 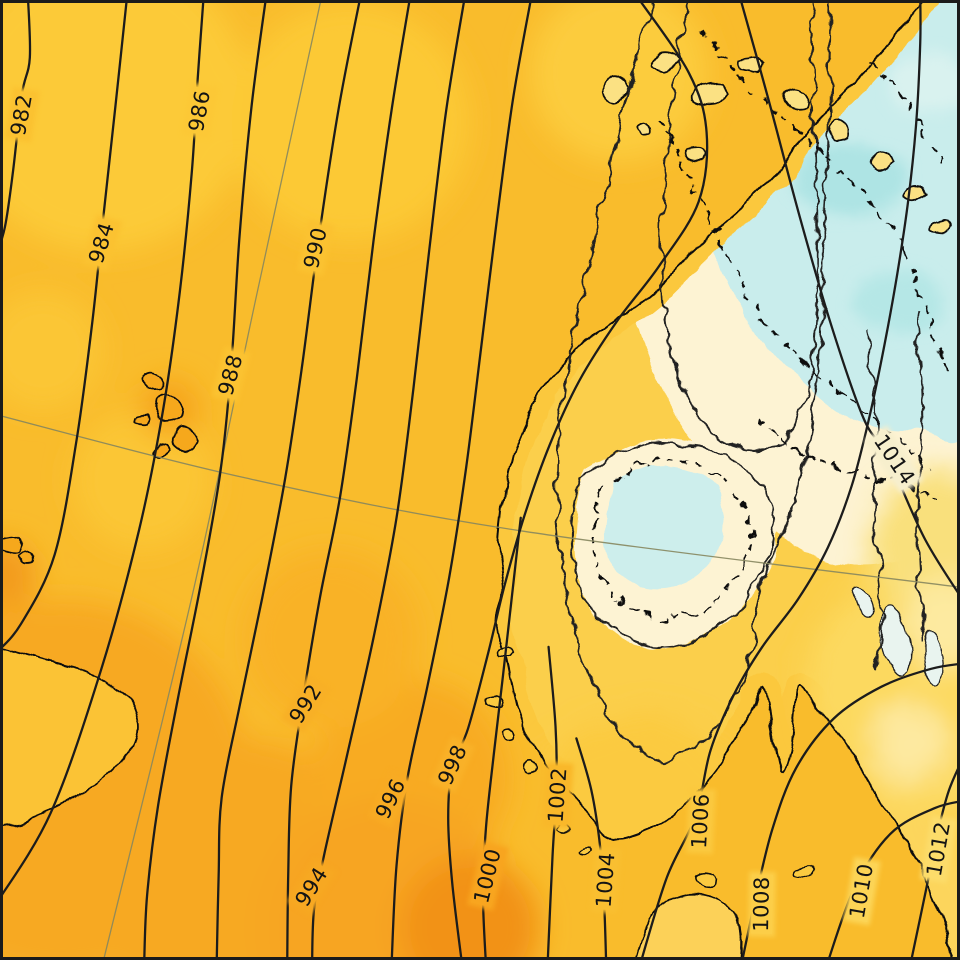 What do you see at coordinates (101, 469) in the screenshot?
I see `offshore-islands` at bounding box center [101, 469].